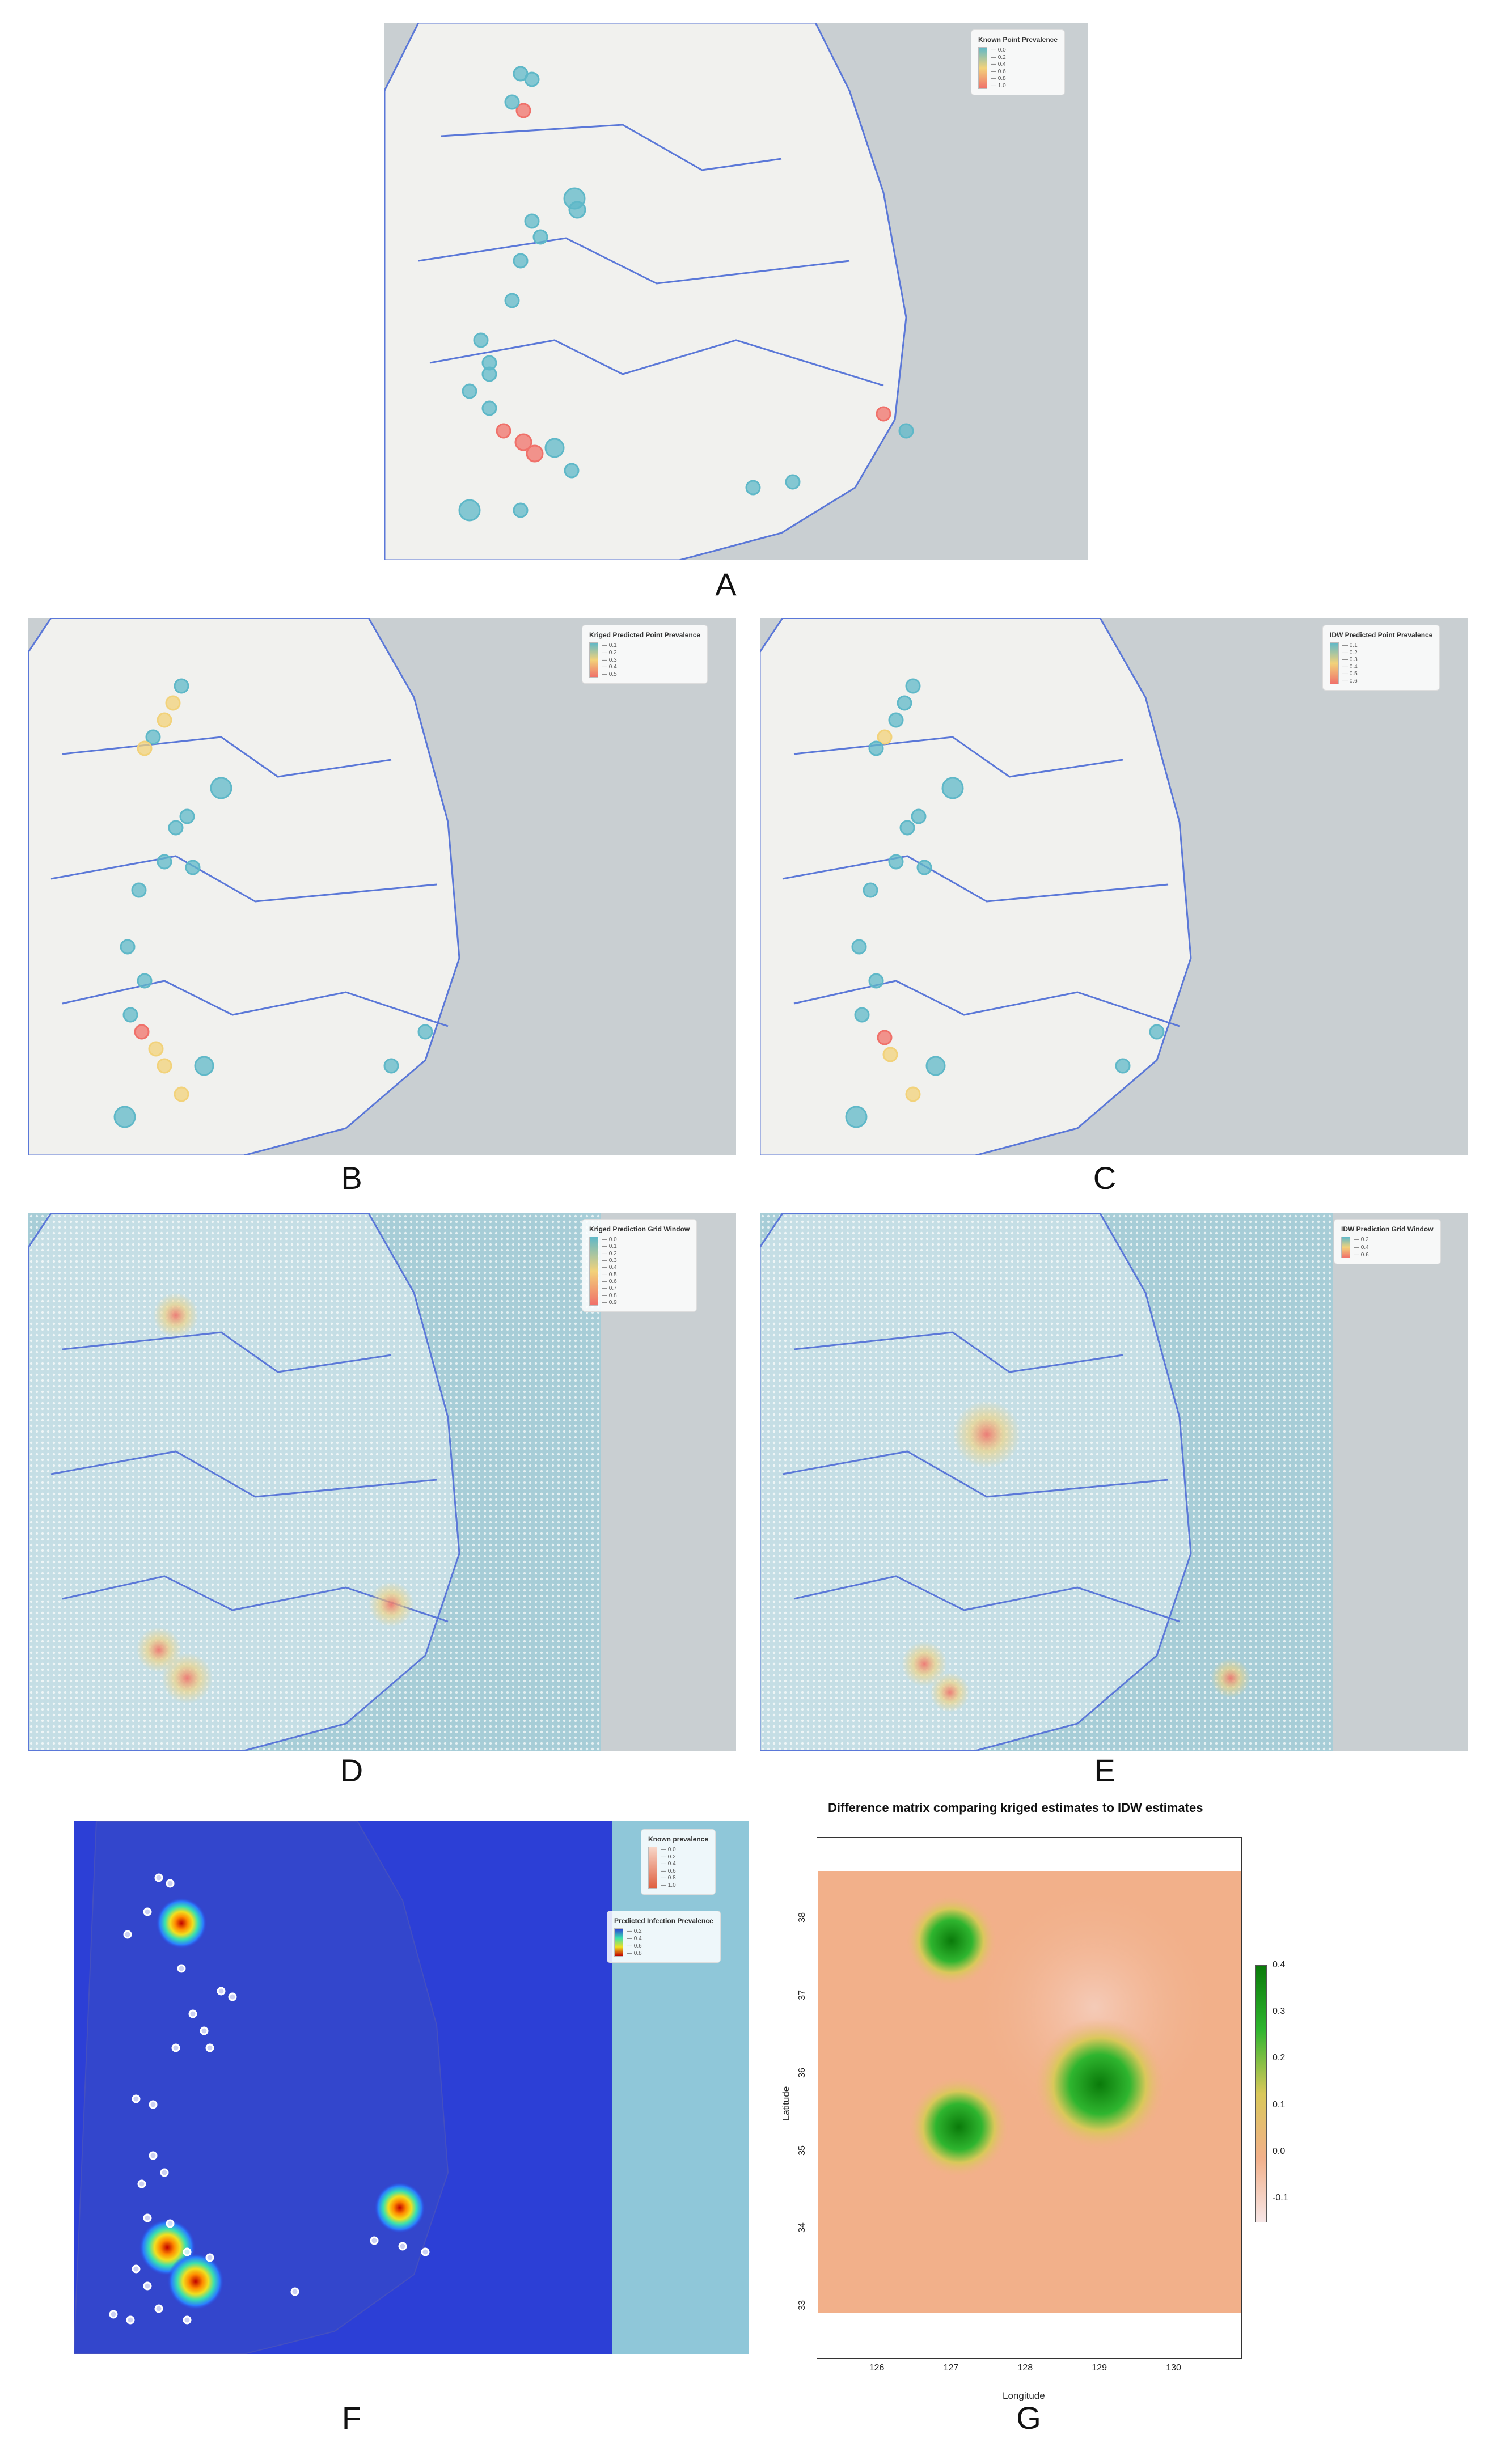 Image resolution: width=1488 pixels, height=2464 pixels. Describe the element at coordinates (668, 1885) in the screenshot. I see `legend-f-known-tick: — 1.0` at that location.